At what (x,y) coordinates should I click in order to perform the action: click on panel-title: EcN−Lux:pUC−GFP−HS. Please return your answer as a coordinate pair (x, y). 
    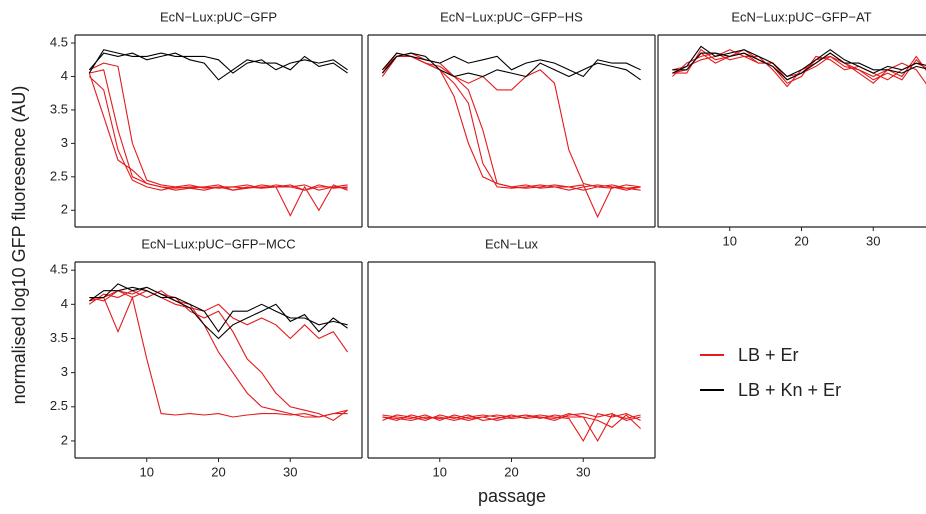
    Looking at the image, I should click on (511, 16).